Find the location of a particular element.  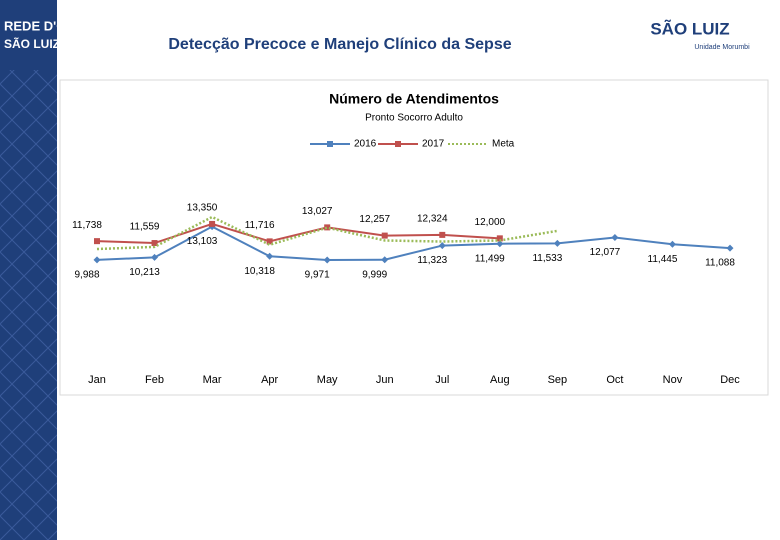

legend-label: 2016 is located at coordinates (365, 144).